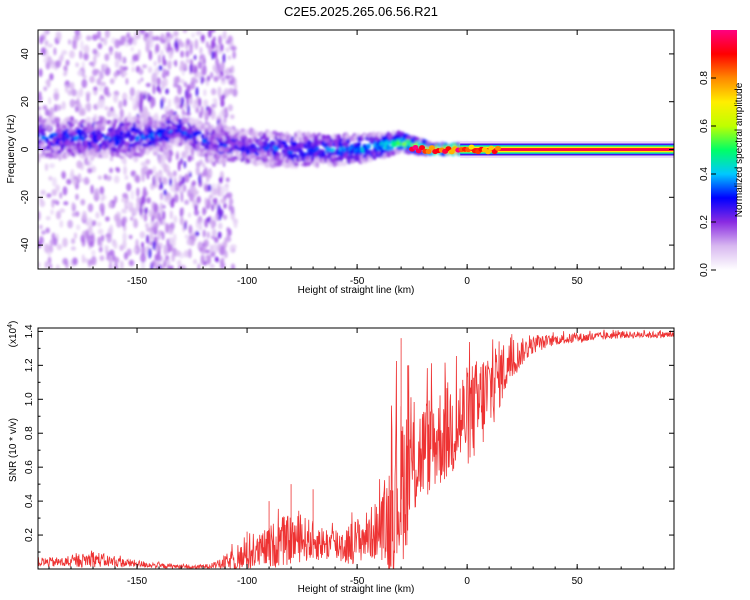  I want to click on snr-y-scale-label: (x104), so click(13, 334).